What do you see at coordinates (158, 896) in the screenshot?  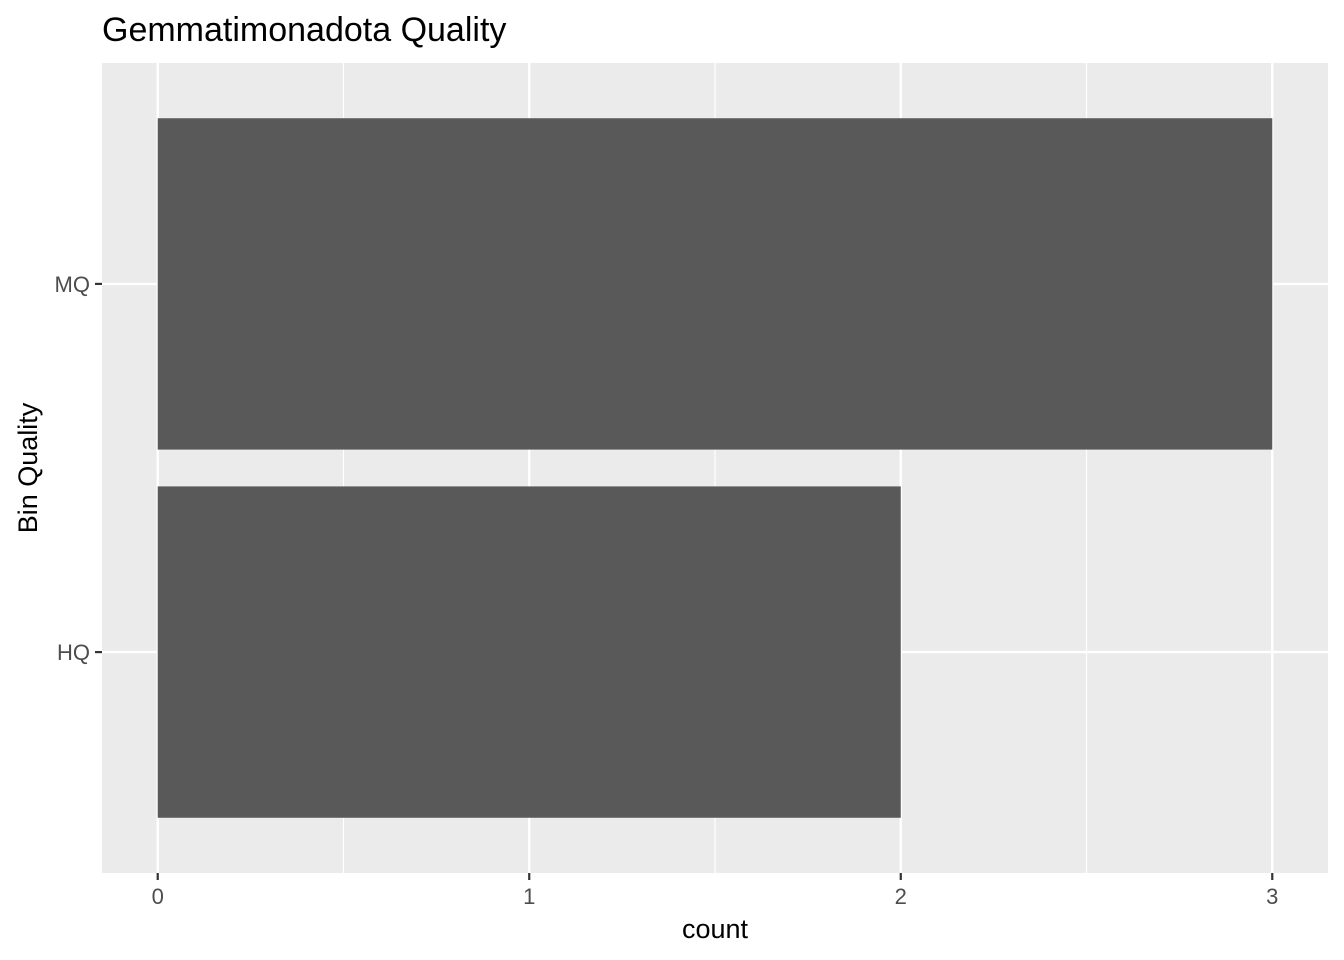 I see `x-tick-label: 0` at bounding box center [158, 896].